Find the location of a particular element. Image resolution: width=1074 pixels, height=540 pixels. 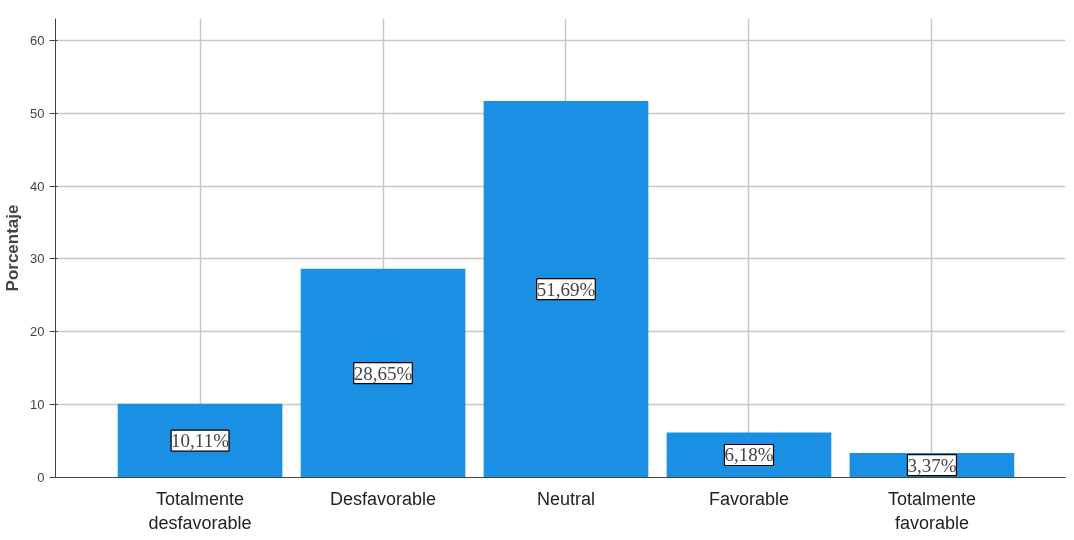

y-tick-label: 0 is located at coordinates (41, 477).